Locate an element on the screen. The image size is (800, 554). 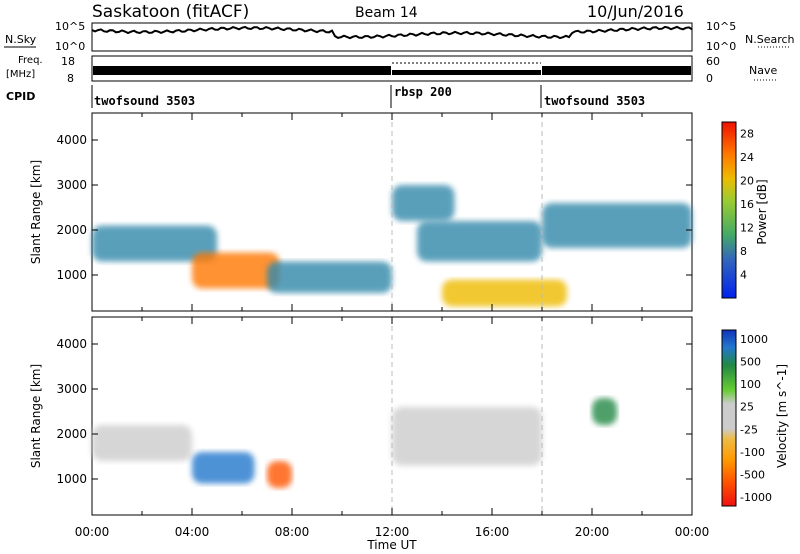
power-colorbar-ticks: 4 8 12 16 20 24 28 is located at coordinates (747, 205).